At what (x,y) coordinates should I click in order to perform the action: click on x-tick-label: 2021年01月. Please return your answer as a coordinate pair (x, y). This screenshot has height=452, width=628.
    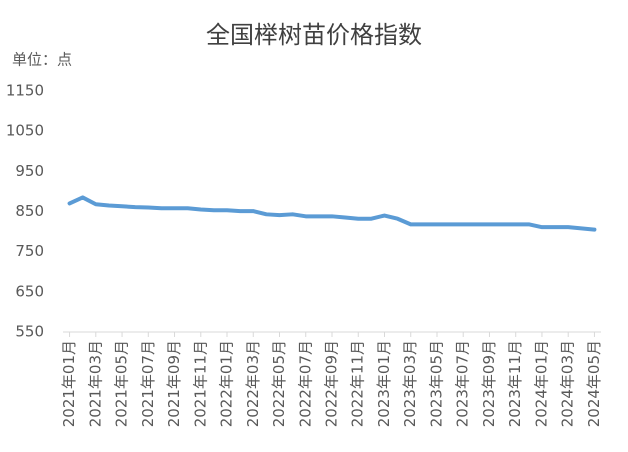
    Looking at the image, I should click on (69, 383).